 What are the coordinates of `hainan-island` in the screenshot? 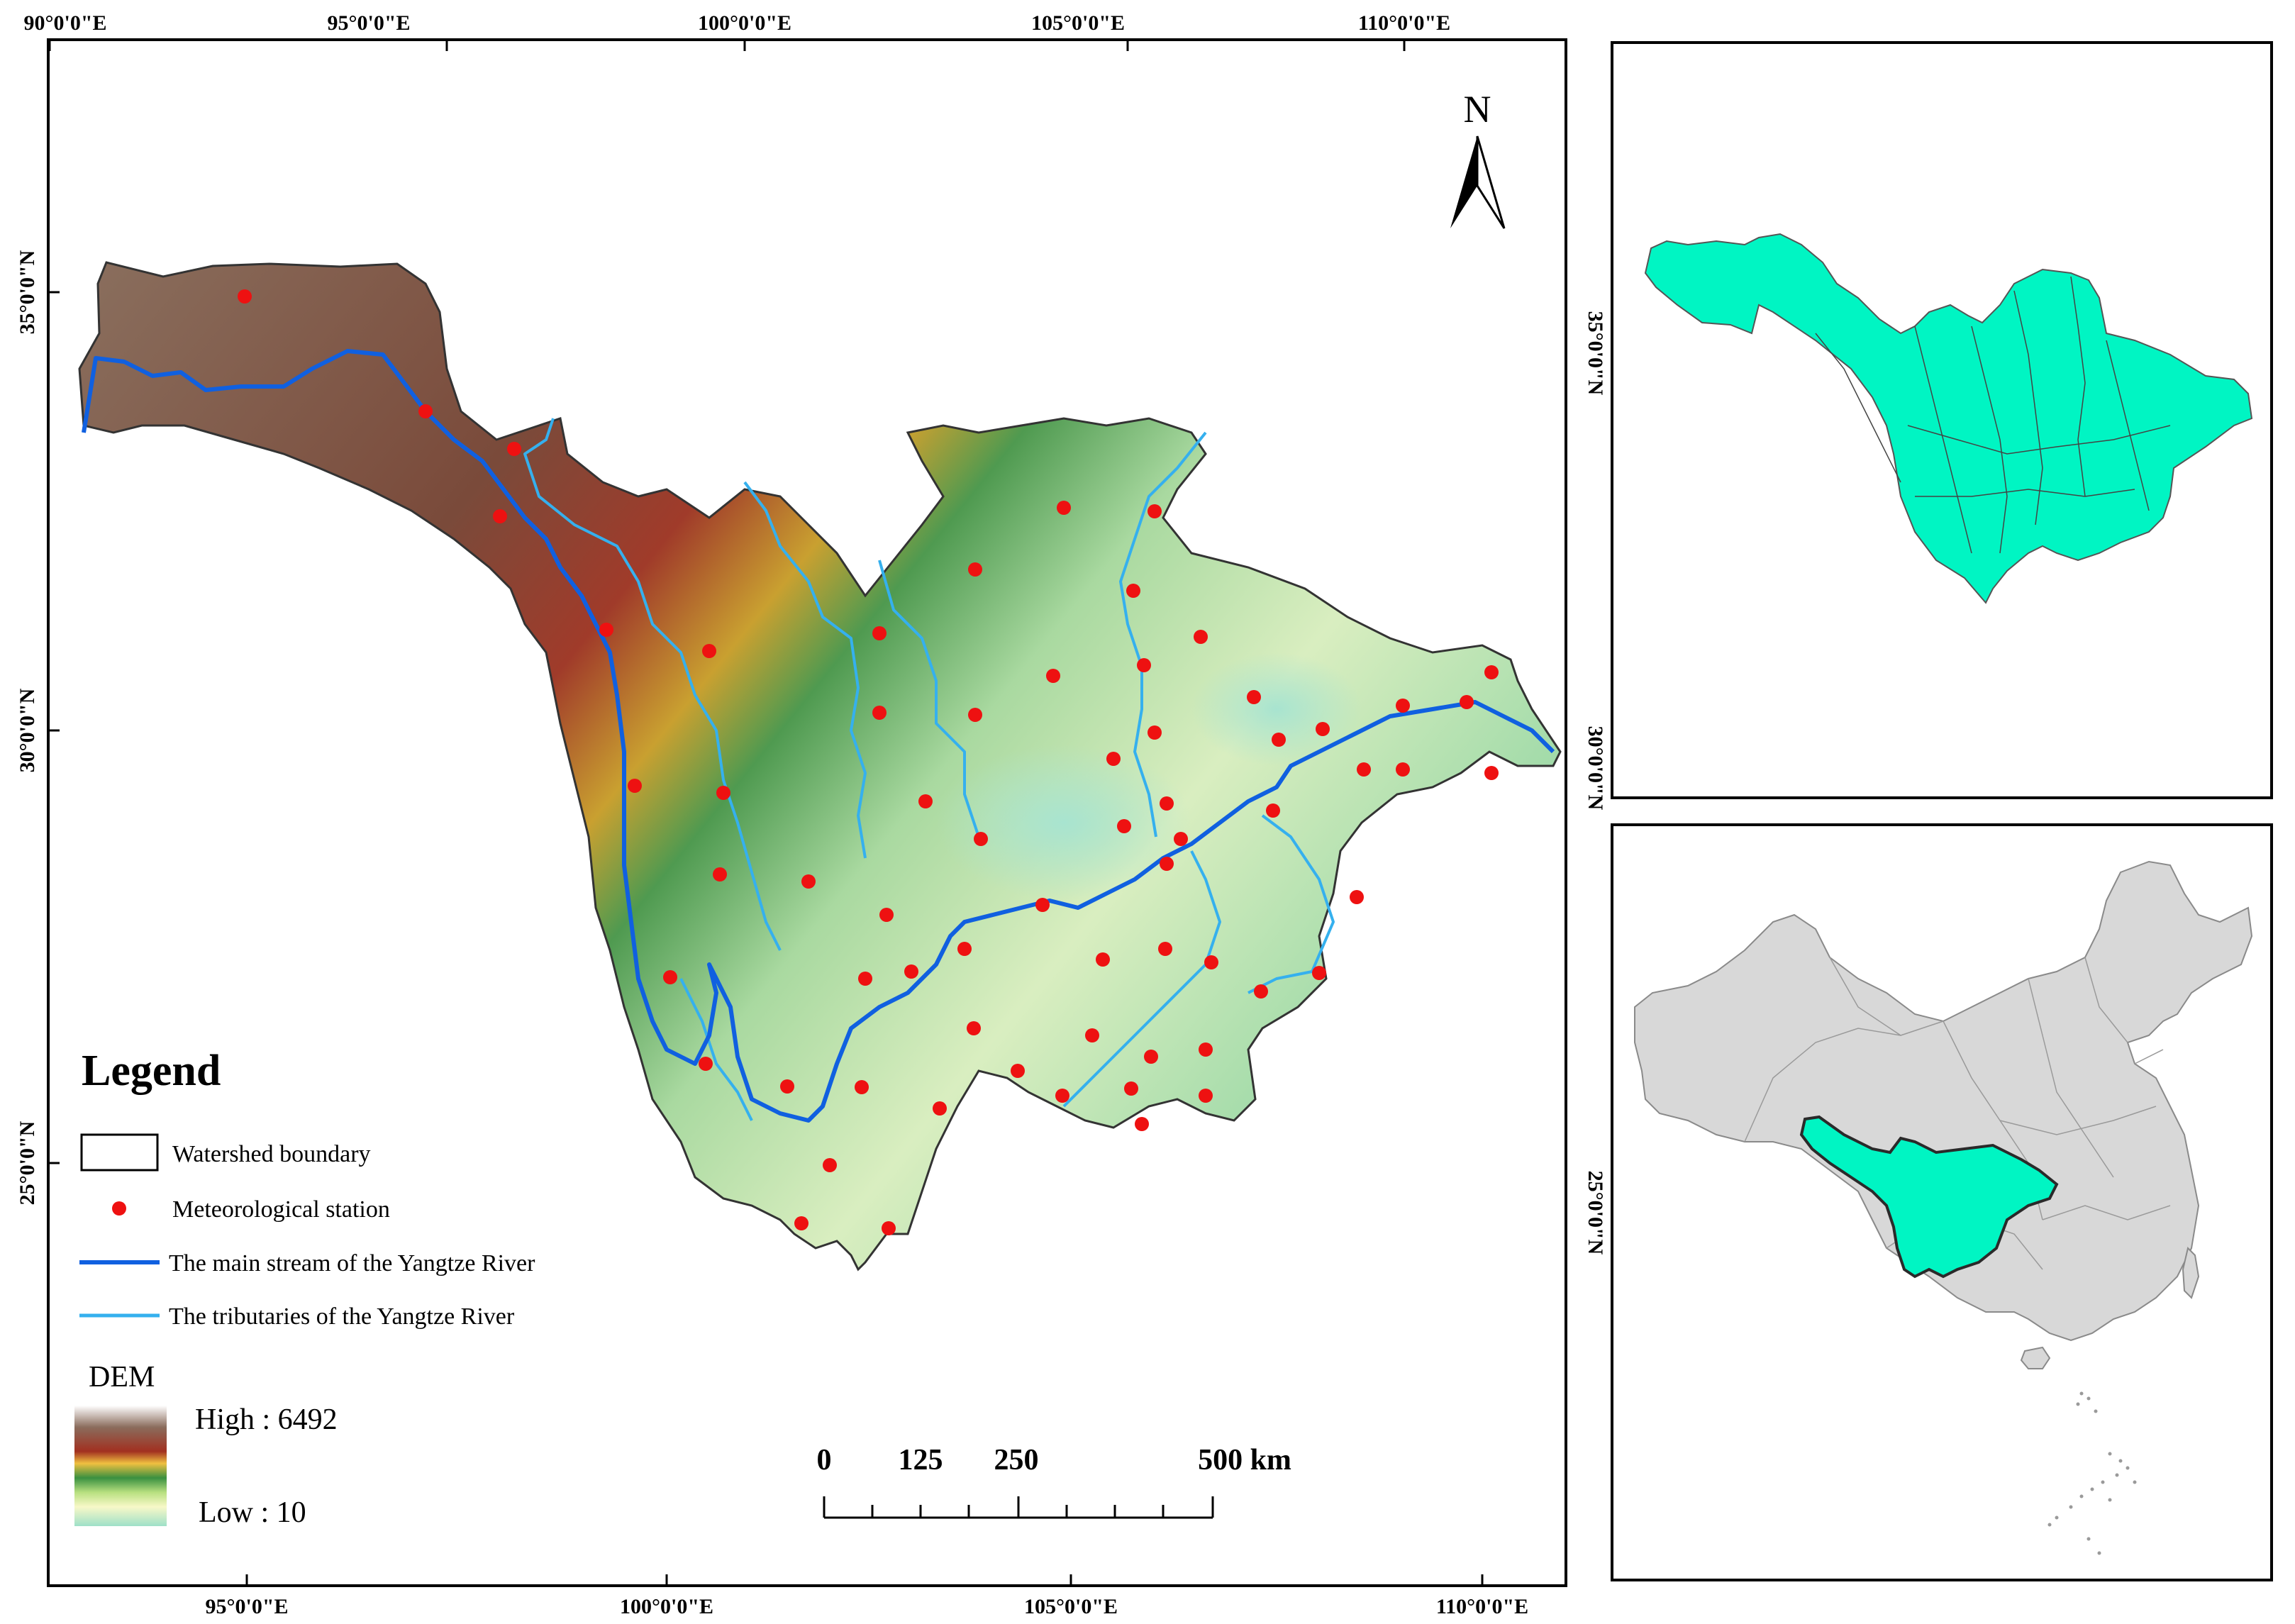 It's located at (2035, 1357).